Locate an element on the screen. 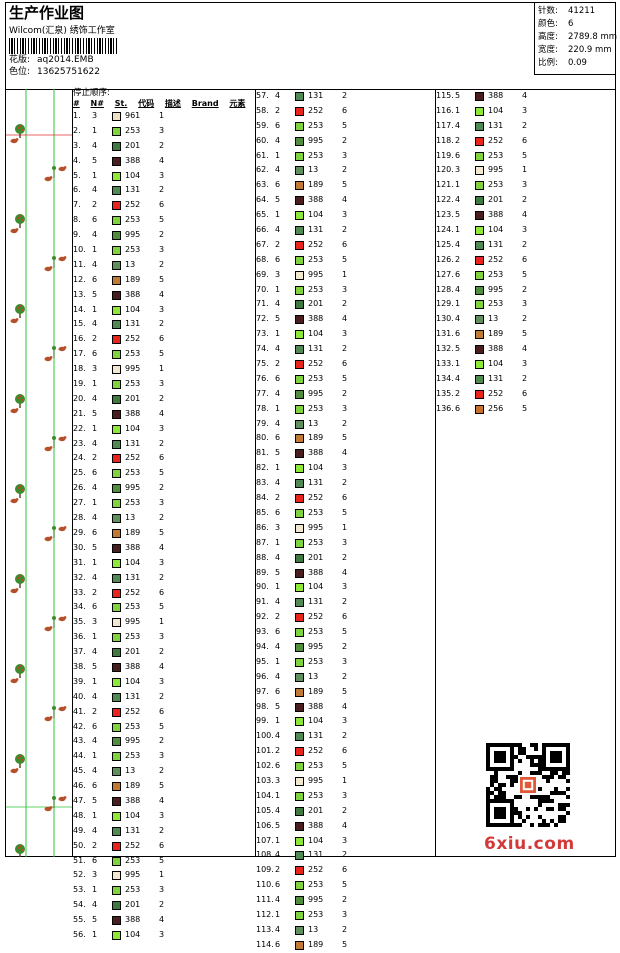  color-code: 388 is located at coordinates (133, 666).